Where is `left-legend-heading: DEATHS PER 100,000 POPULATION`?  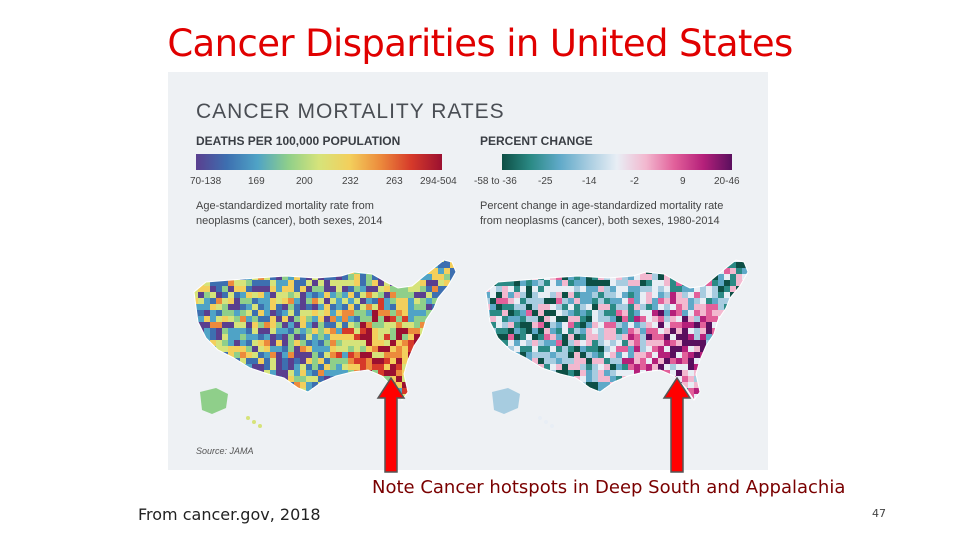 left-legend-heading: DEATHS PER 100,000 POPULATION is located at coordinates (298, 141).